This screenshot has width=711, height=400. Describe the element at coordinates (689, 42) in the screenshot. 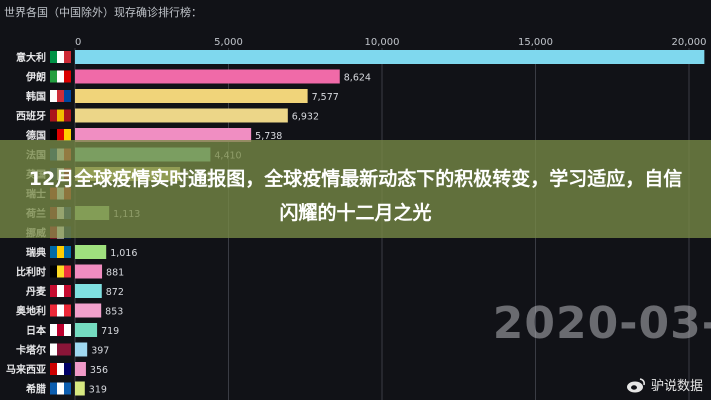

I see `x-tick-label: 20,000` at that location.